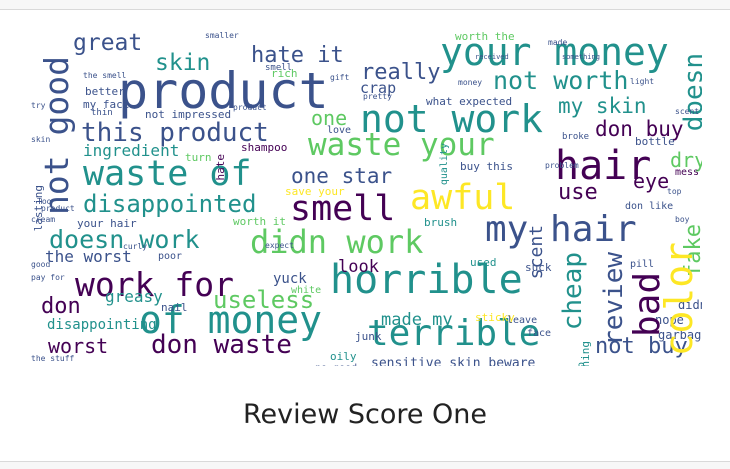 Image resolution: width=730 pixels, height=469 pixels. What do you see at coordinates (602, 106) in the screenshot?
I see `cloud-word: my skin` at bounding box center [602, 106].